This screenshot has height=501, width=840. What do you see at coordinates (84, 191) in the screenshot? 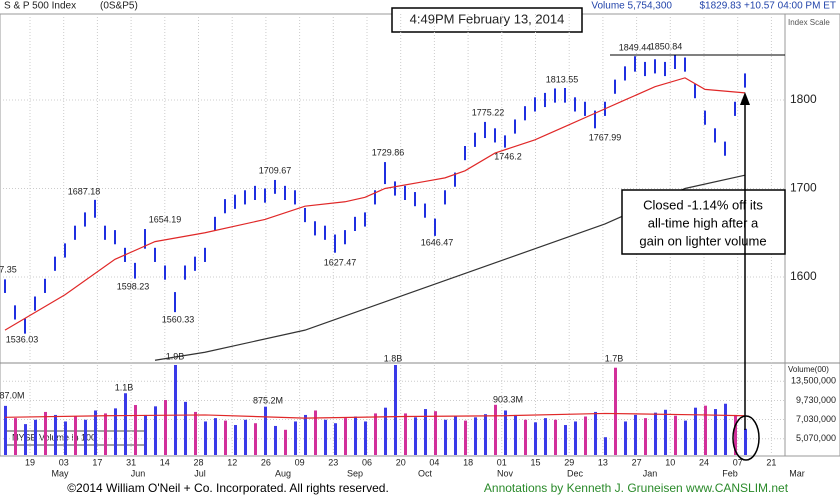
I see `price-note: 1687.18` at bounding box center [84, 191].